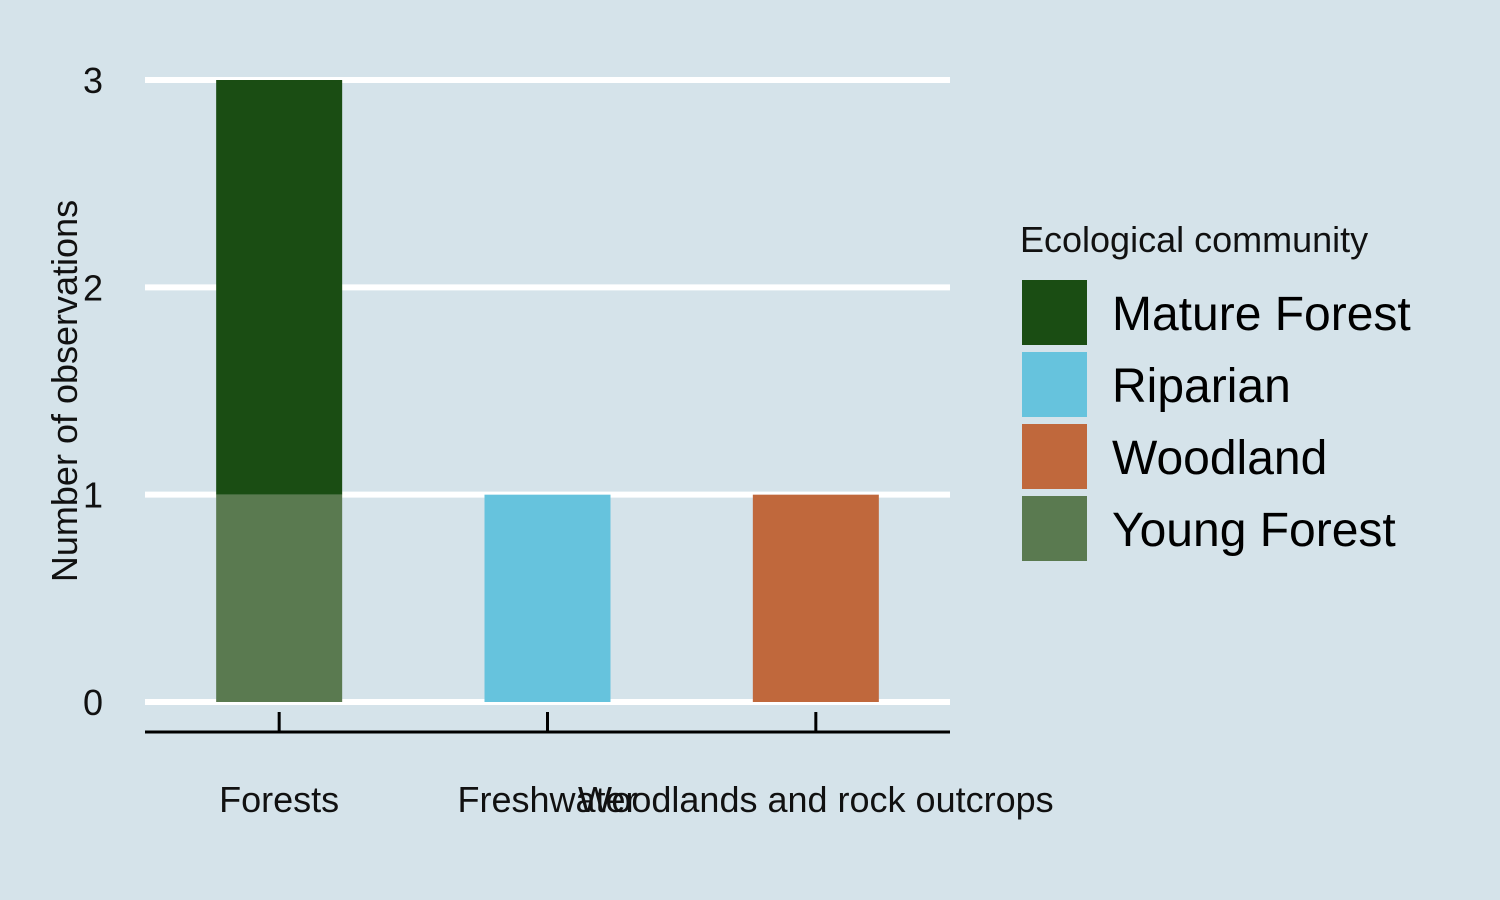 The image size is (1500, 900). I want to click on y-tick-label: 1, so click(93, 495).